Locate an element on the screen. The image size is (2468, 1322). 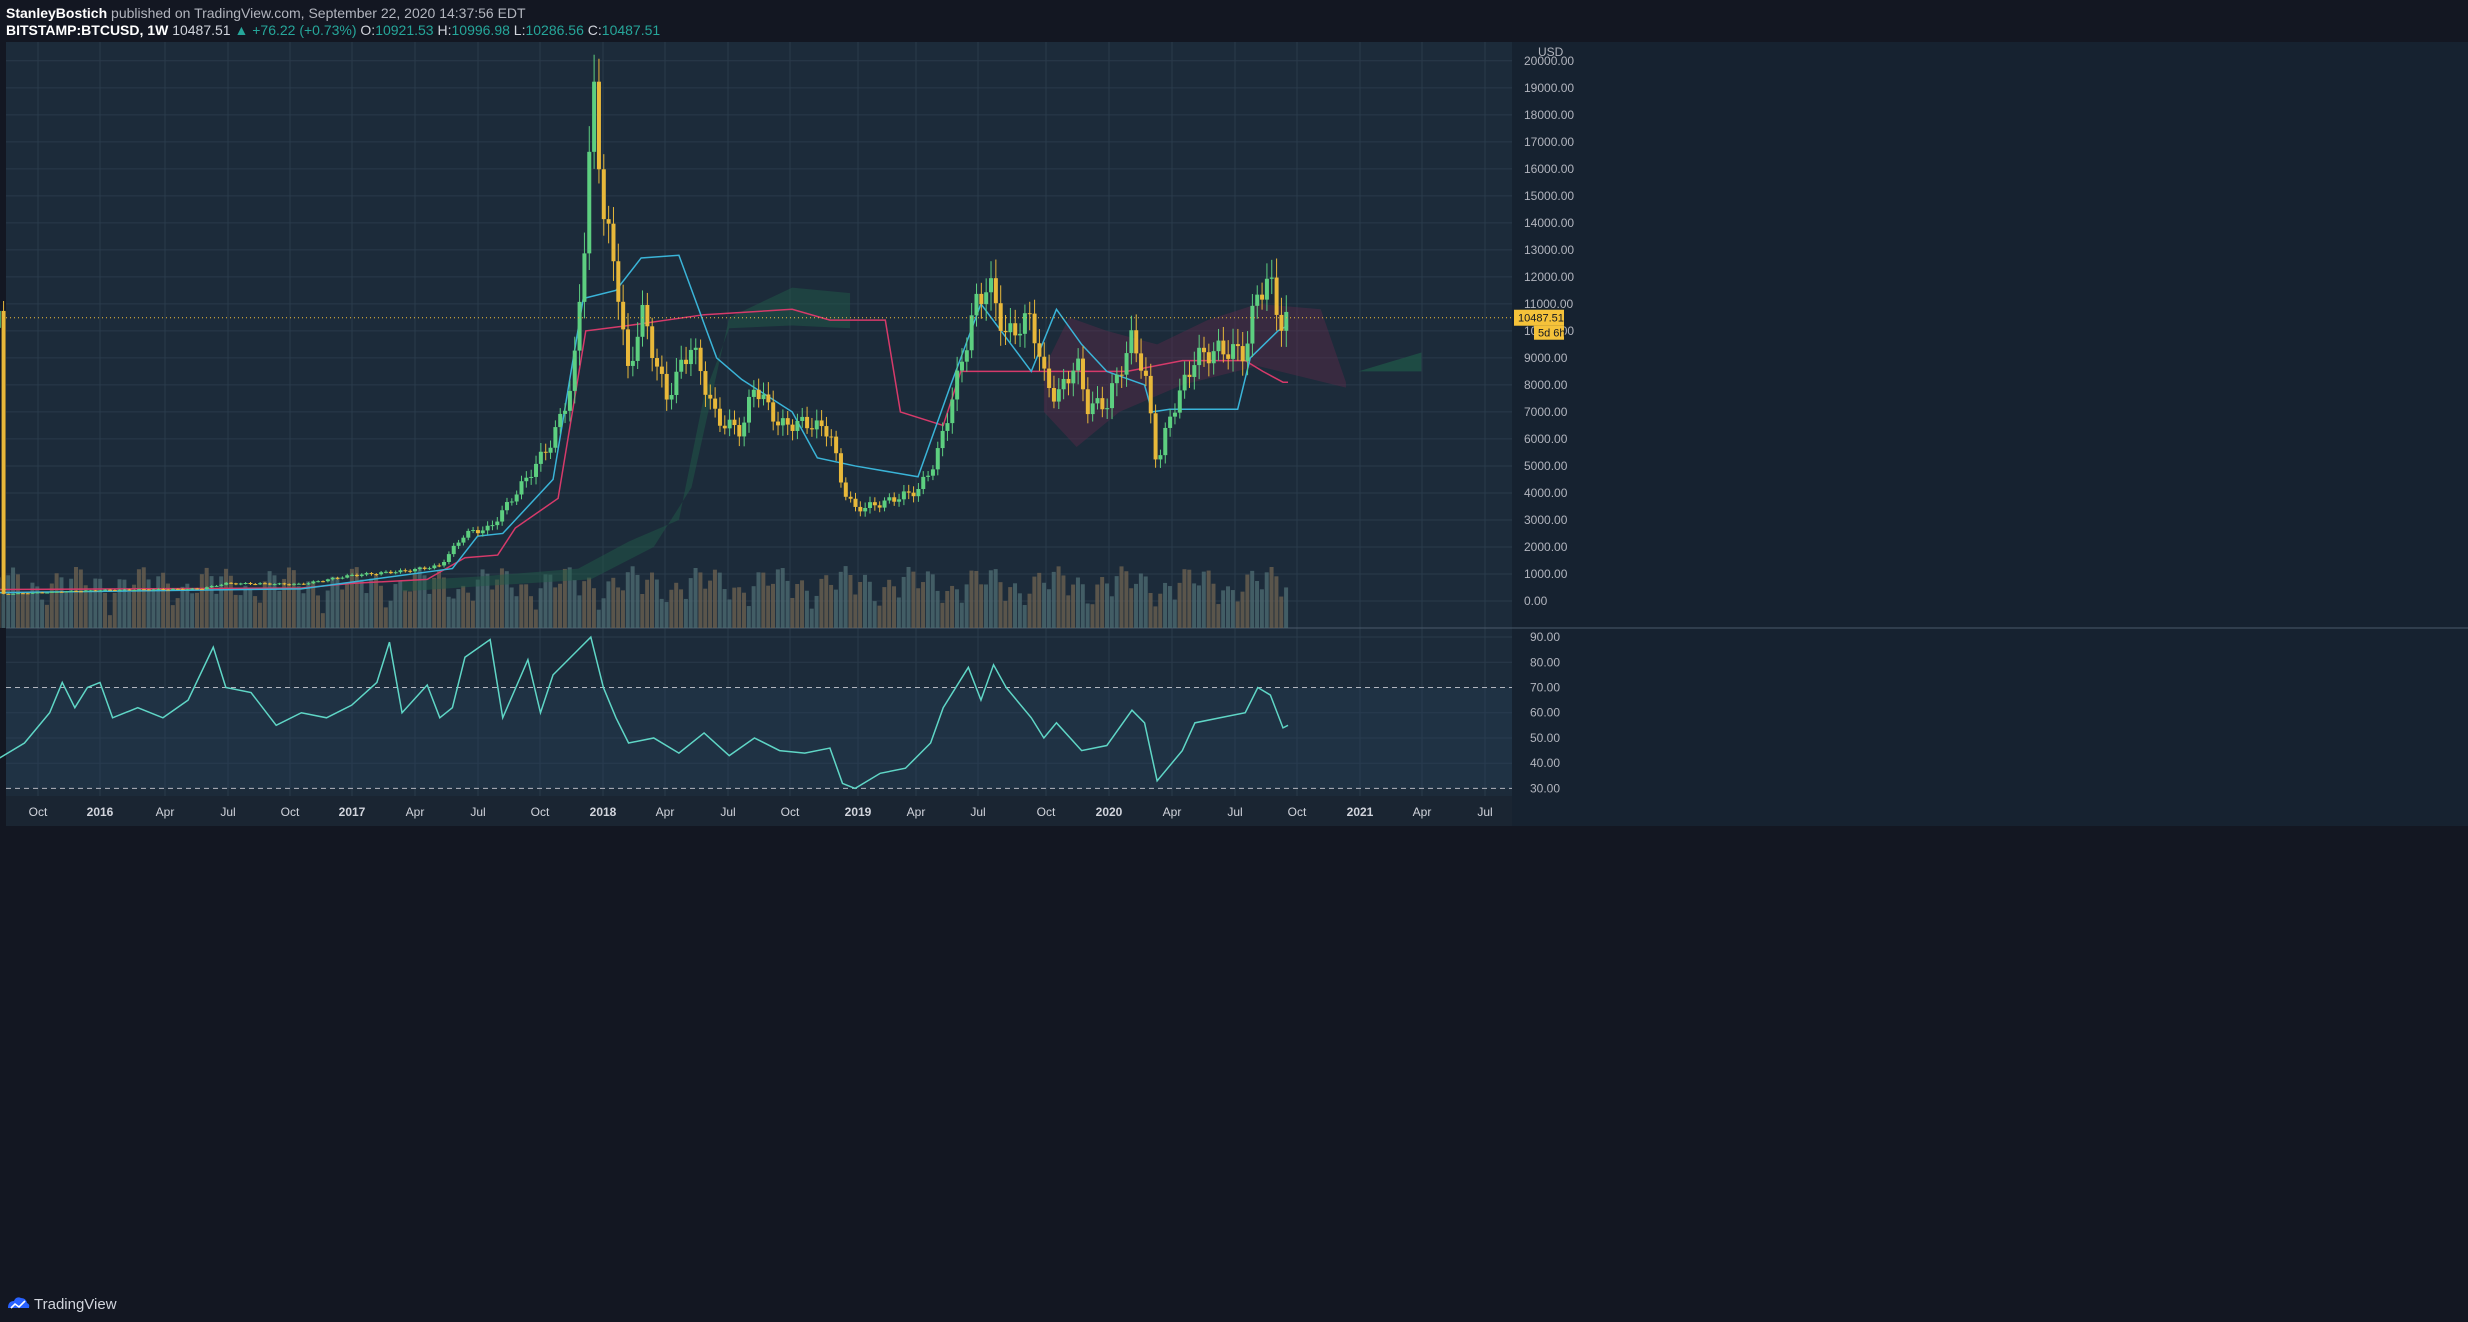
countdown-tag is located at coordinates (1549, 332).